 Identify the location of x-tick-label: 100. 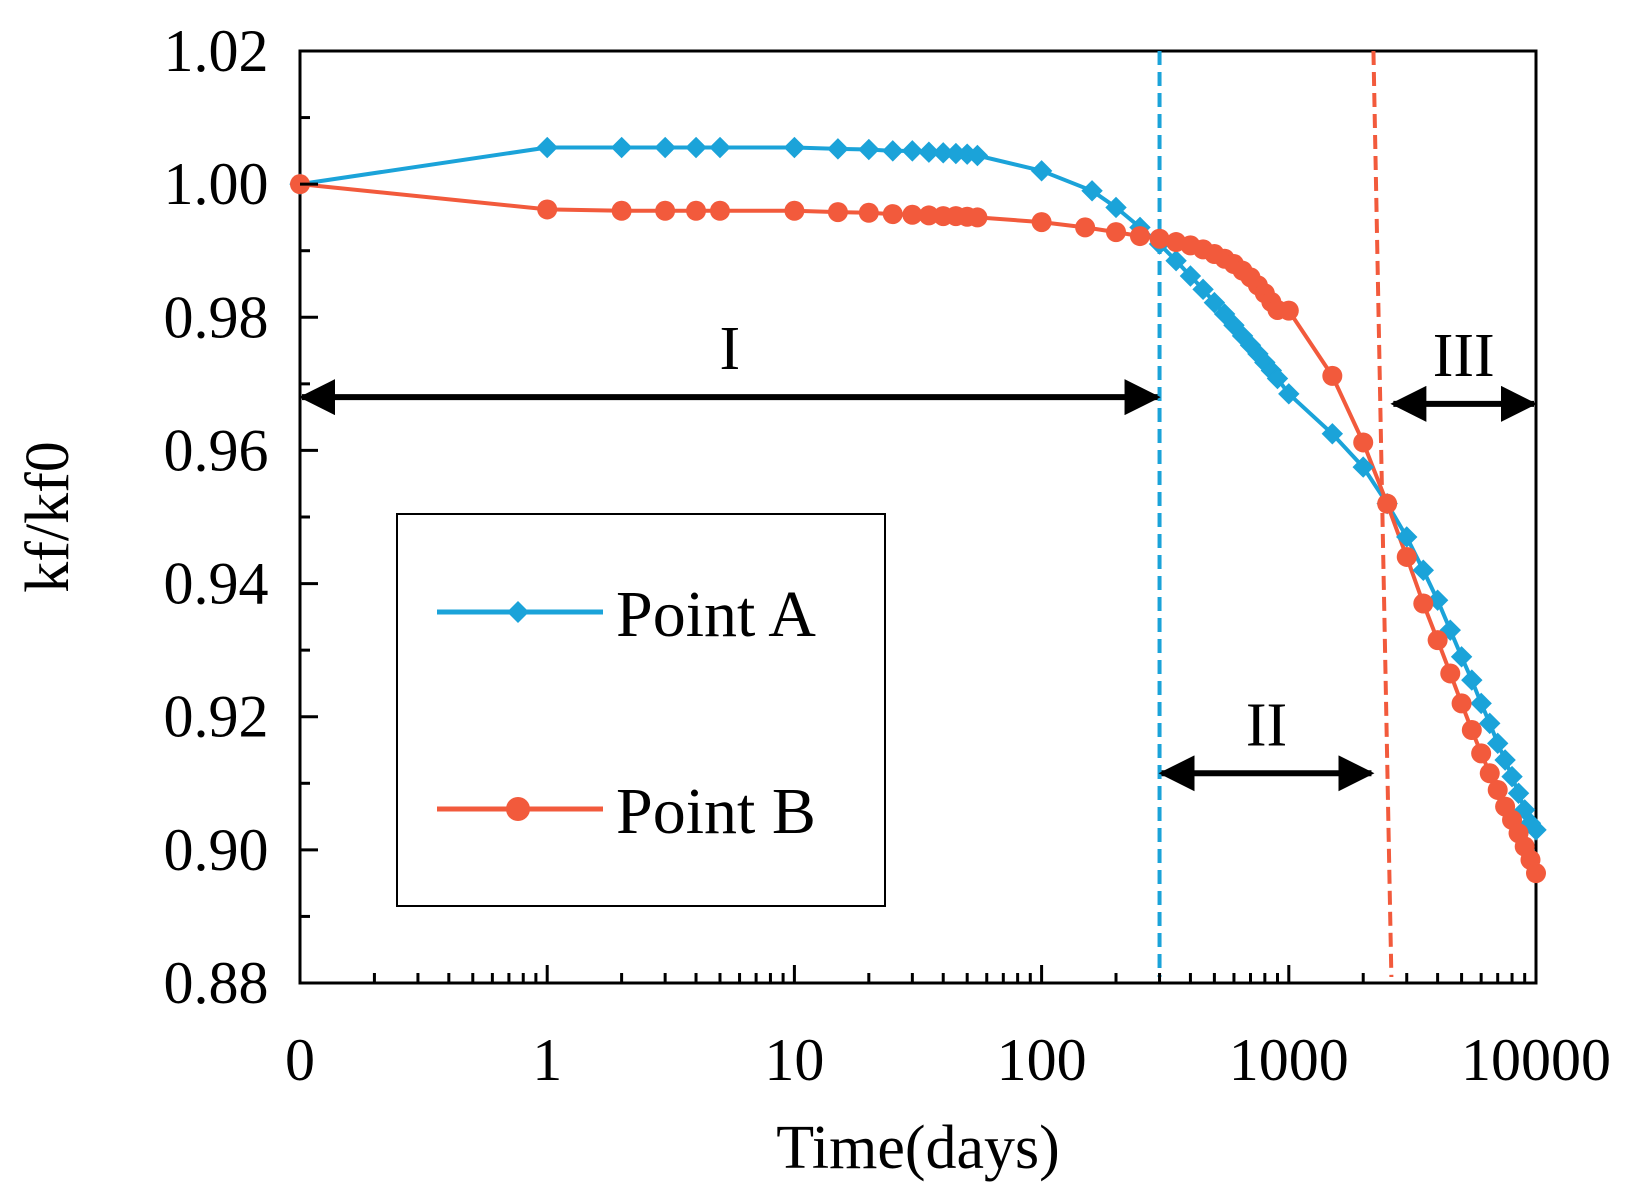
(1042, 1060).